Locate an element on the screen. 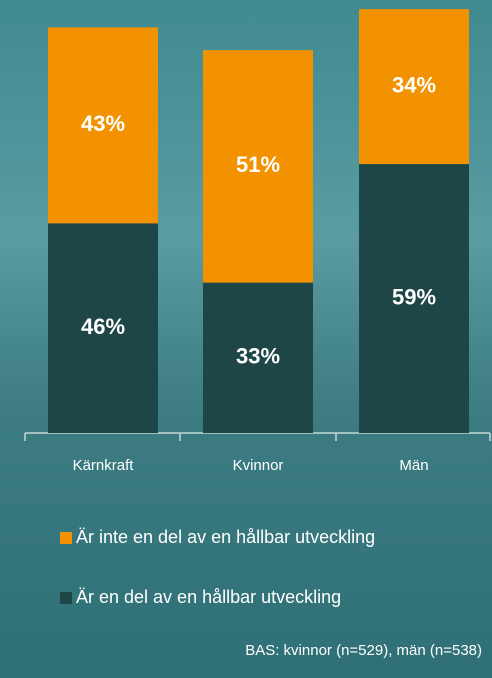 The width and height of the screenshot is (492, 678). x-tick-label: Män is located at coordinates (413, 465).